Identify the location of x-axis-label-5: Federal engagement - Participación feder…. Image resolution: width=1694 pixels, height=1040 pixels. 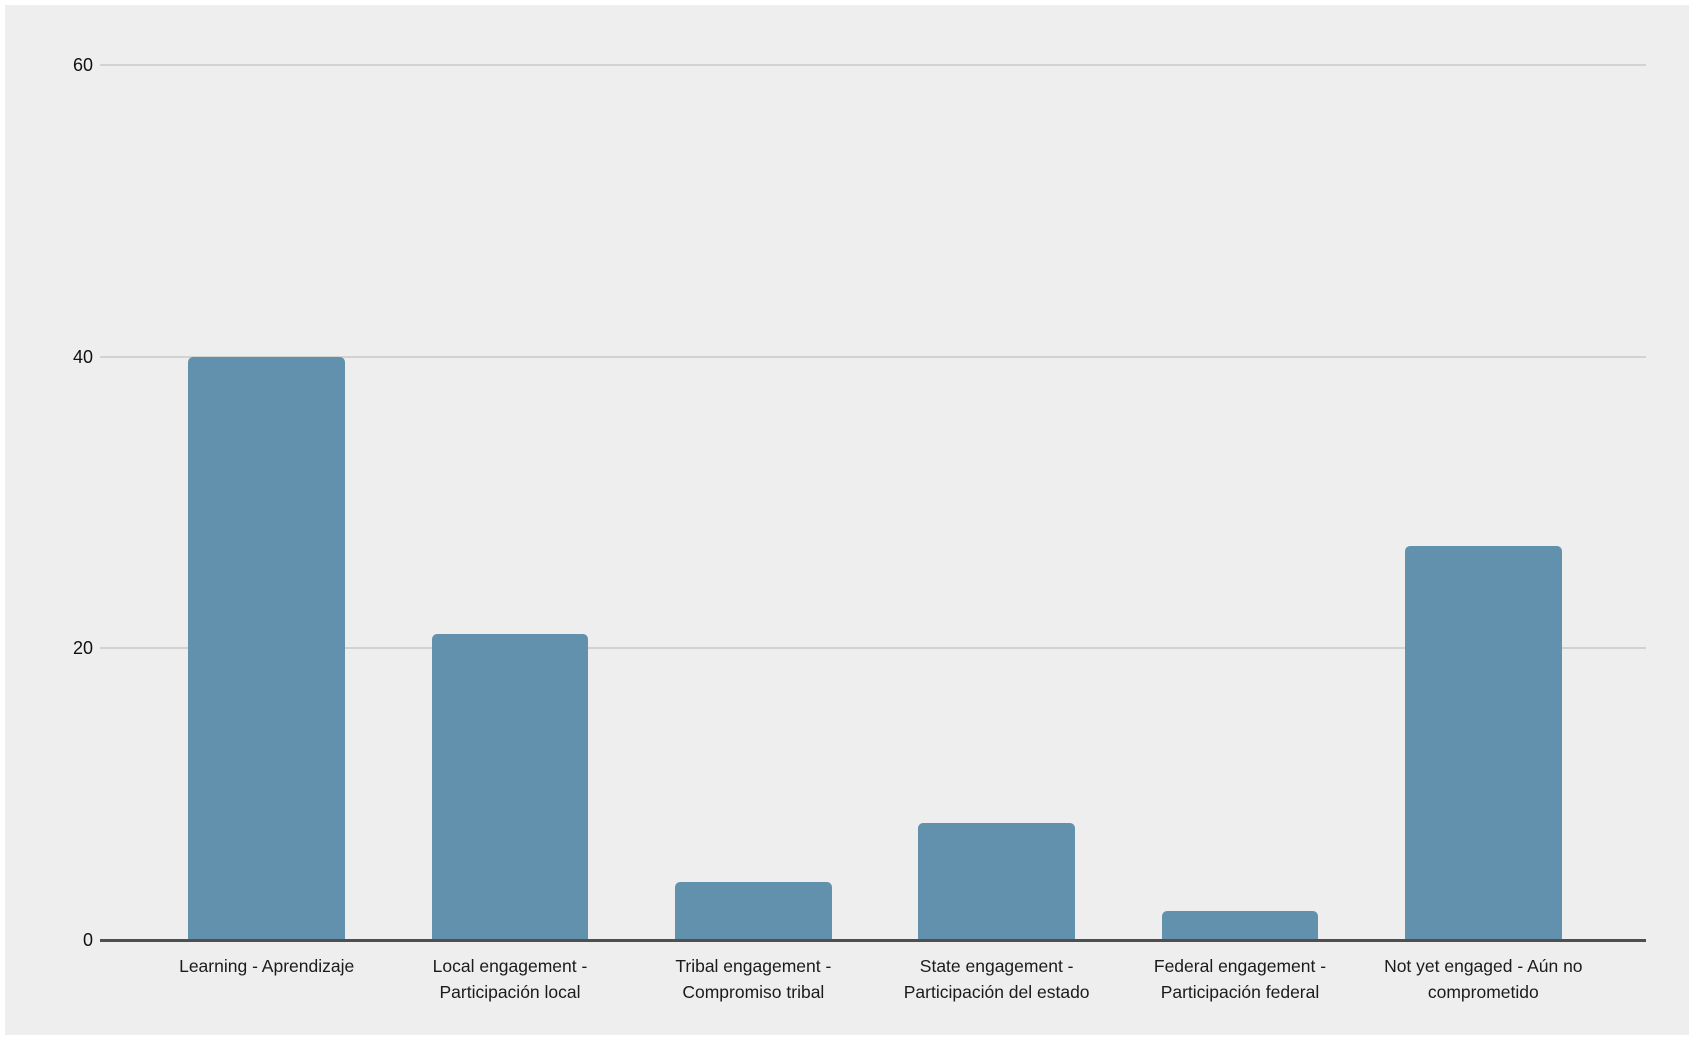
(1240, 979).